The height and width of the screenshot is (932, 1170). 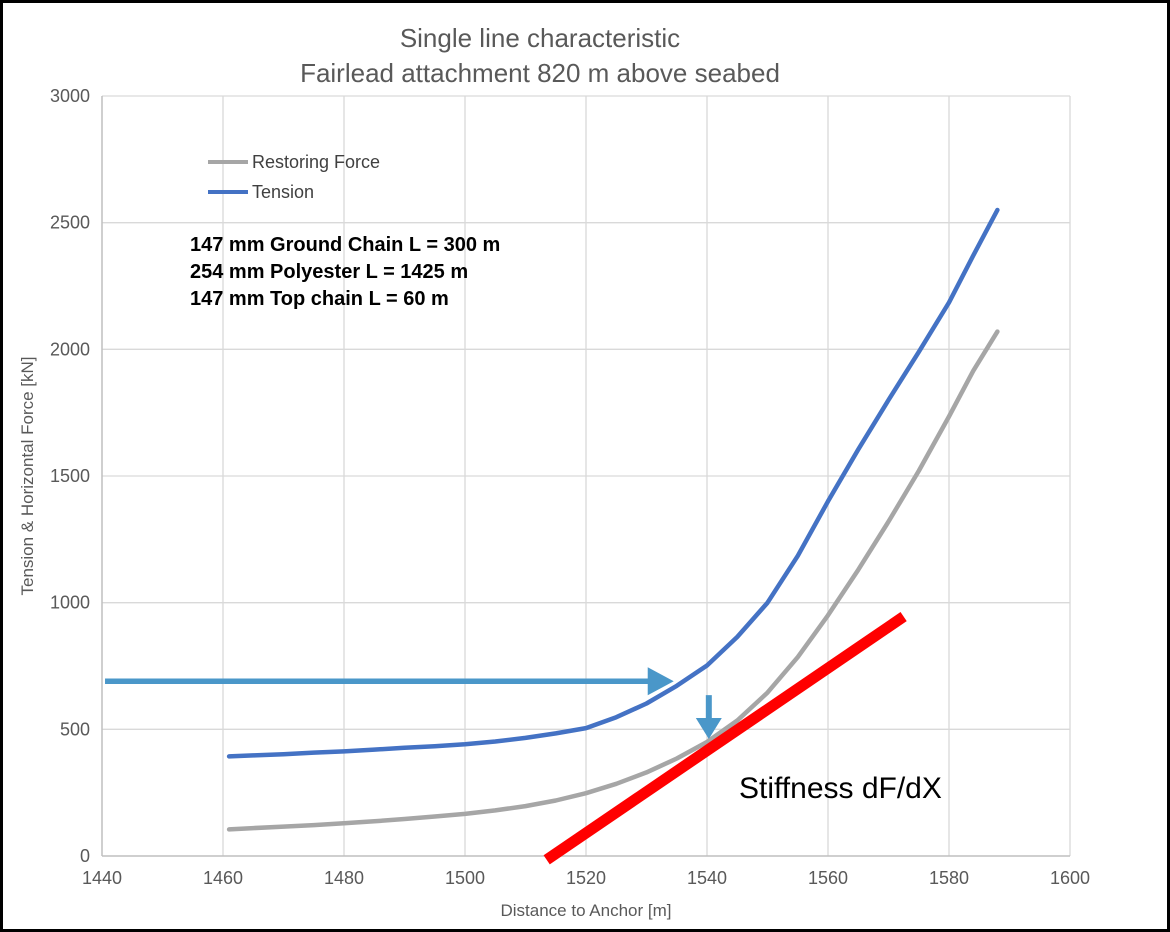 I want to click on y-tick-label-500: 500, so click(x=75, y=729).